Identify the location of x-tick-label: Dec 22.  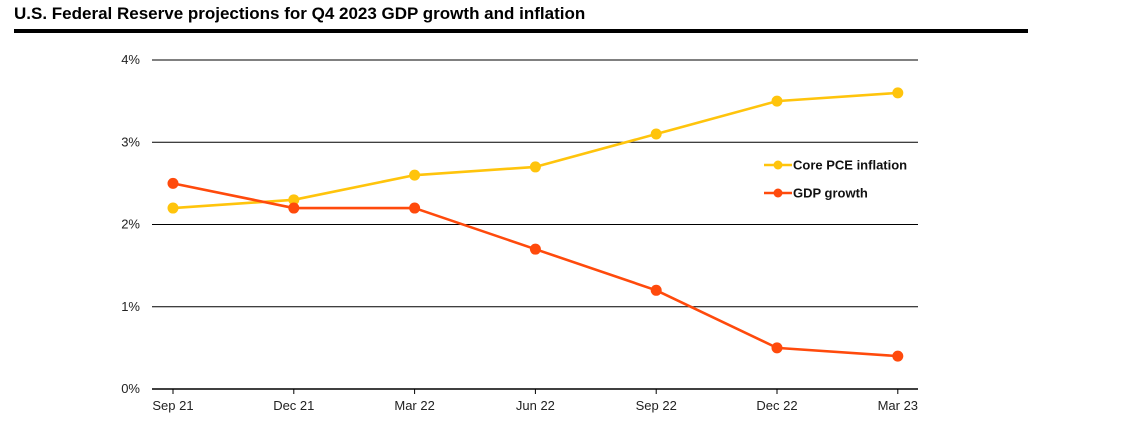
(776, 405).